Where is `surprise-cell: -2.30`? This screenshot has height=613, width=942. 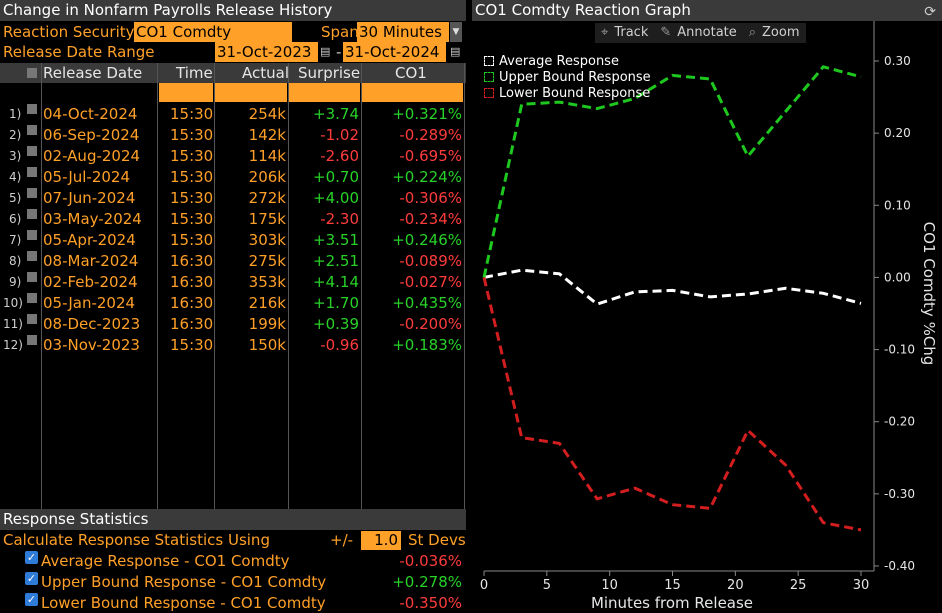
surprise-cell: -2.30 is located at coordinates (339, 219).